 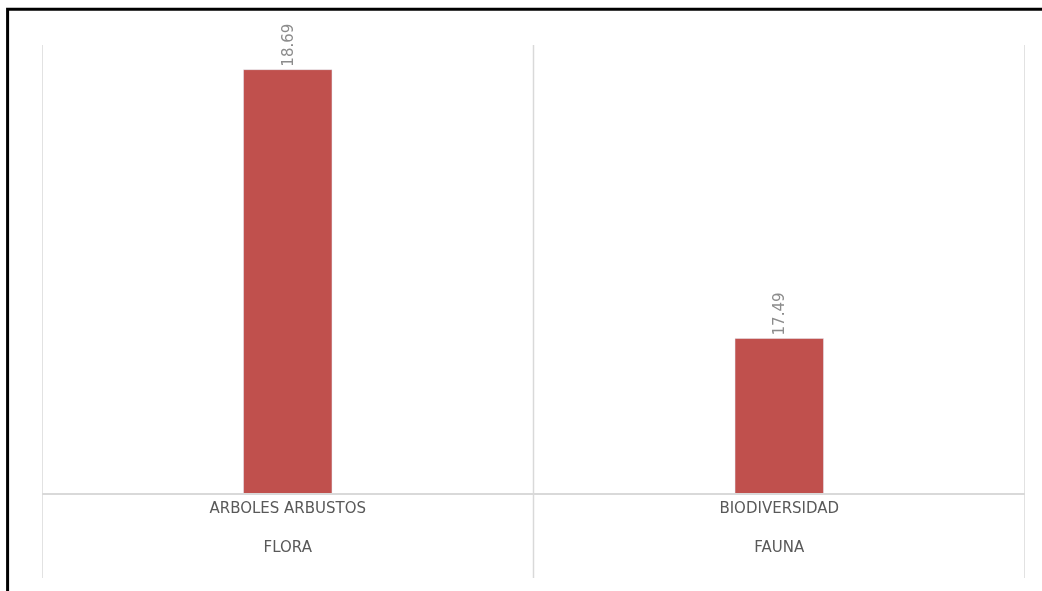 I want to click on data-label: 17.49, so click(x=779, y=314).